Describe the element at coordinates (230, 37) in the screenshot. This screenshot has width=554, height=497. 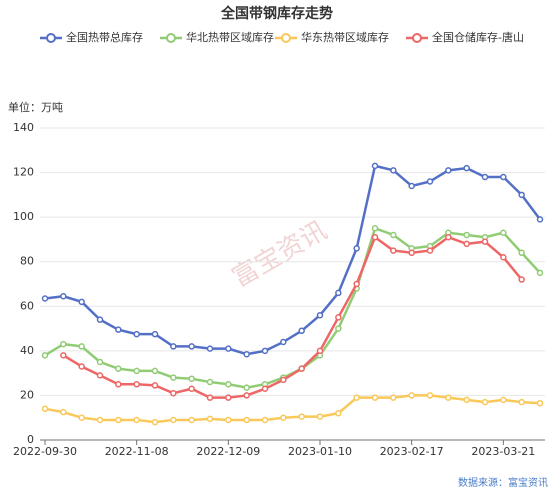
I see `legend-label: 华北热带区域库存` at that location.